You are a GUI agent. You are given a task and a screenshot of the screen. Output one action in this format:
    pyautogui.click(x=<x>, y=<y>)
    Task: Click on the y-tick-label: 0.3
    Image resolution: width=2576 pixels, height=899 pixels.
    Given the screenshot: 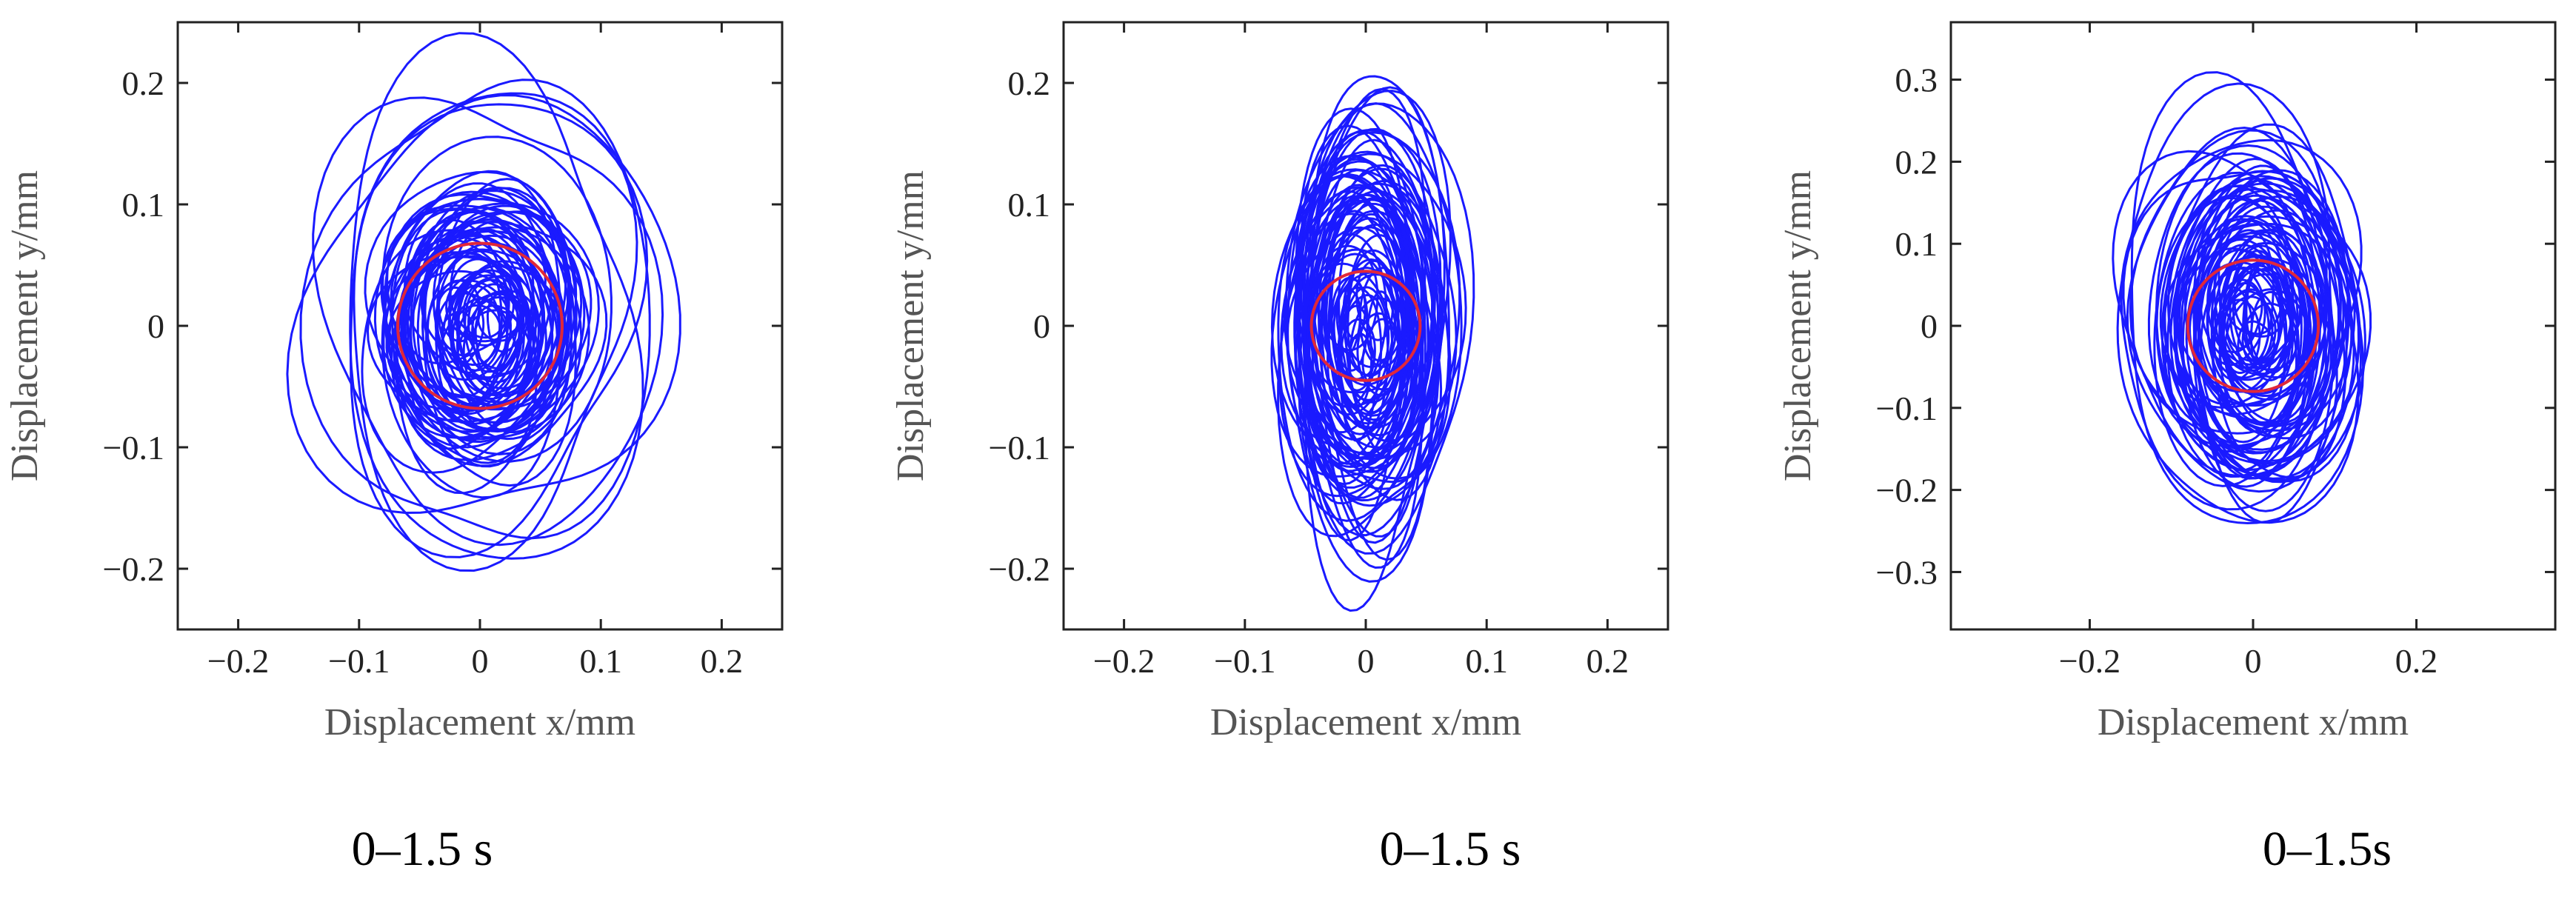 What is the action you would take?
    pyautogui.click(x=1916, y=80)
    